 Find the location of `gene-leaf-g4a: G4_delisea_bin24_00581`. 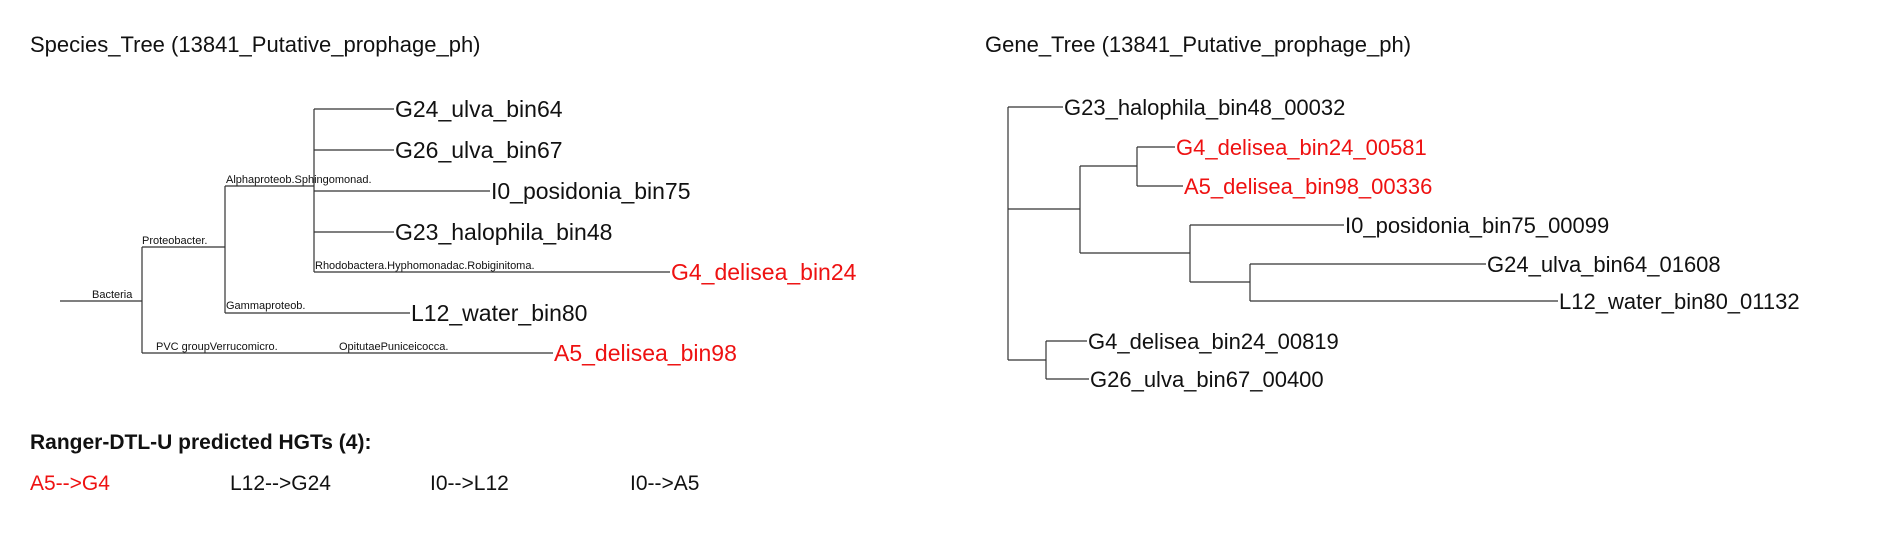

gene-leaf-g4a: G4_delisea_bin24_00581 is located at coordinates (1301, 147).